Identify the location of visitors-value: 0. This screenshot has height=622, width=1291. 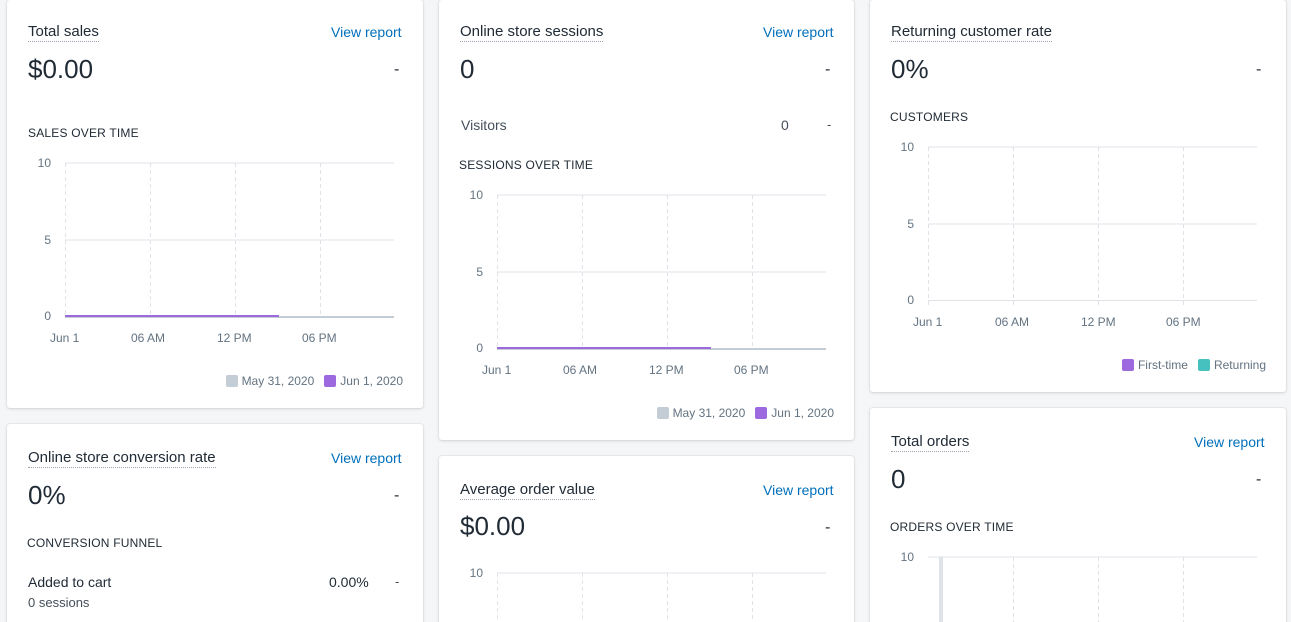
(785, 125).